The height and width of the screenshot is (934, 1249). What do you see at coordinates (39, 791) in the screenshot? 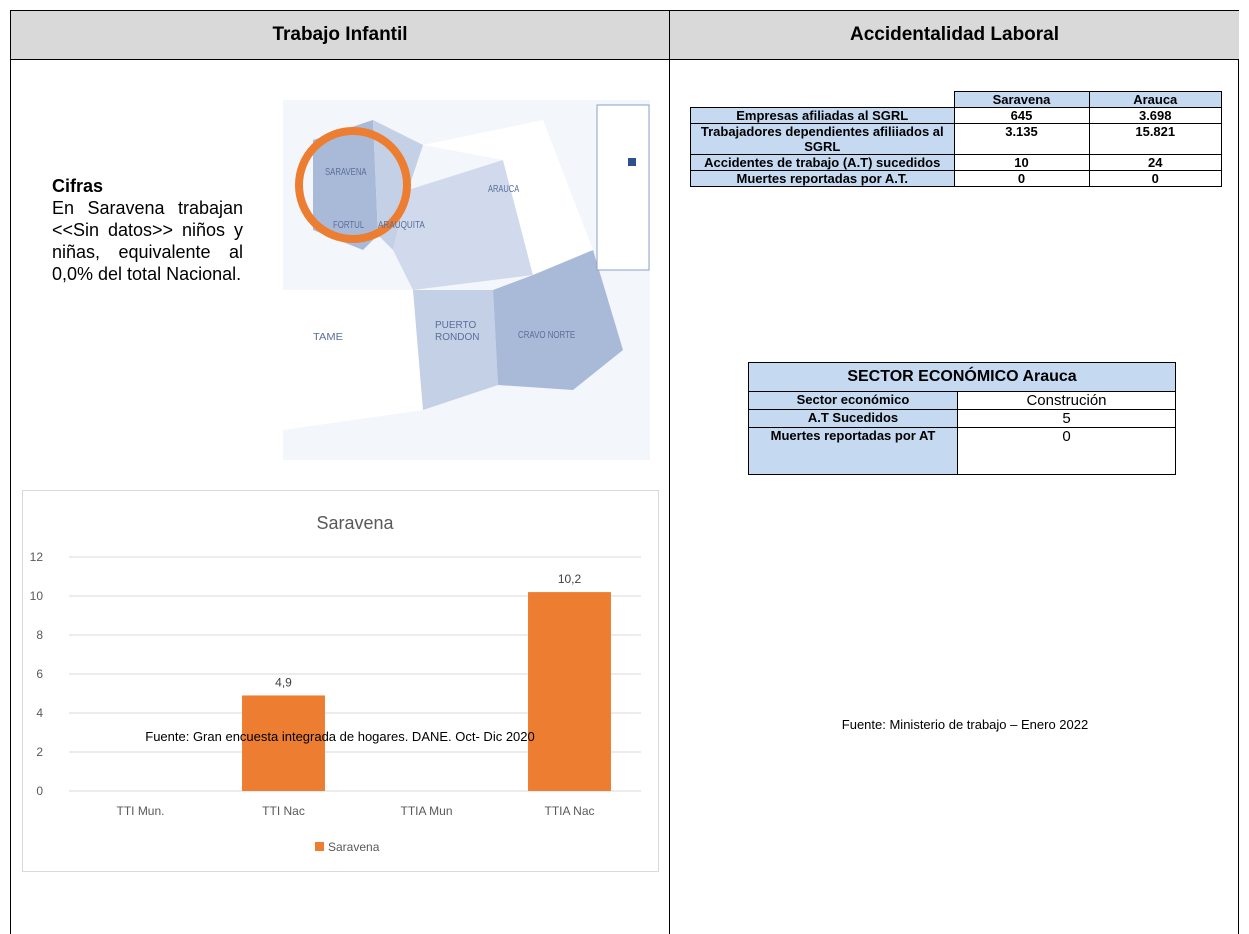
I see `y-tick-label: 0` at bounding box center [39, 791].